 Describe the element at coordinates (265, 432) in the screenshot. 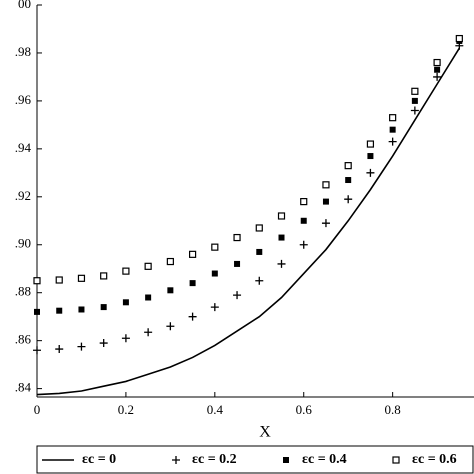

I see `x-axis-label: X` at that location.